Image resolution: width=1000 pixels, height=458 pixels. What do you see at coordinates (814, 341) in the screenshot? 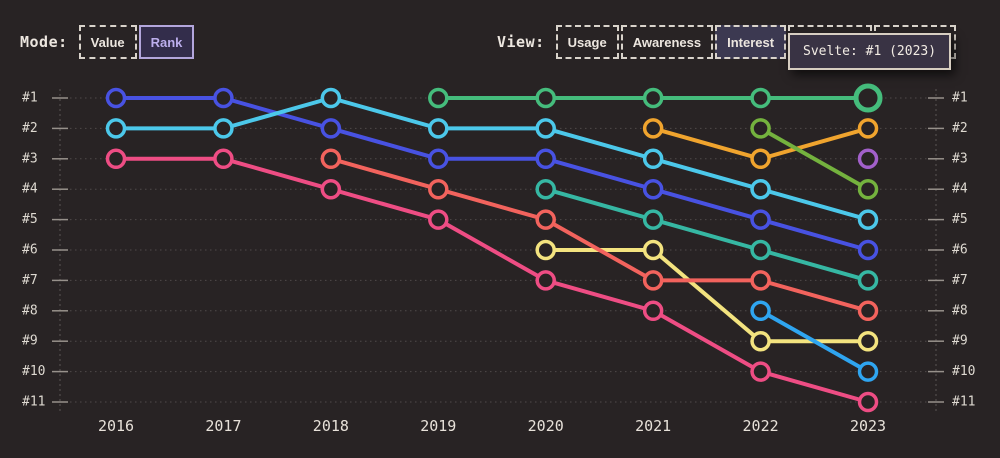
I see `series-line-series-skyblue` at bounding box center [814, 341].